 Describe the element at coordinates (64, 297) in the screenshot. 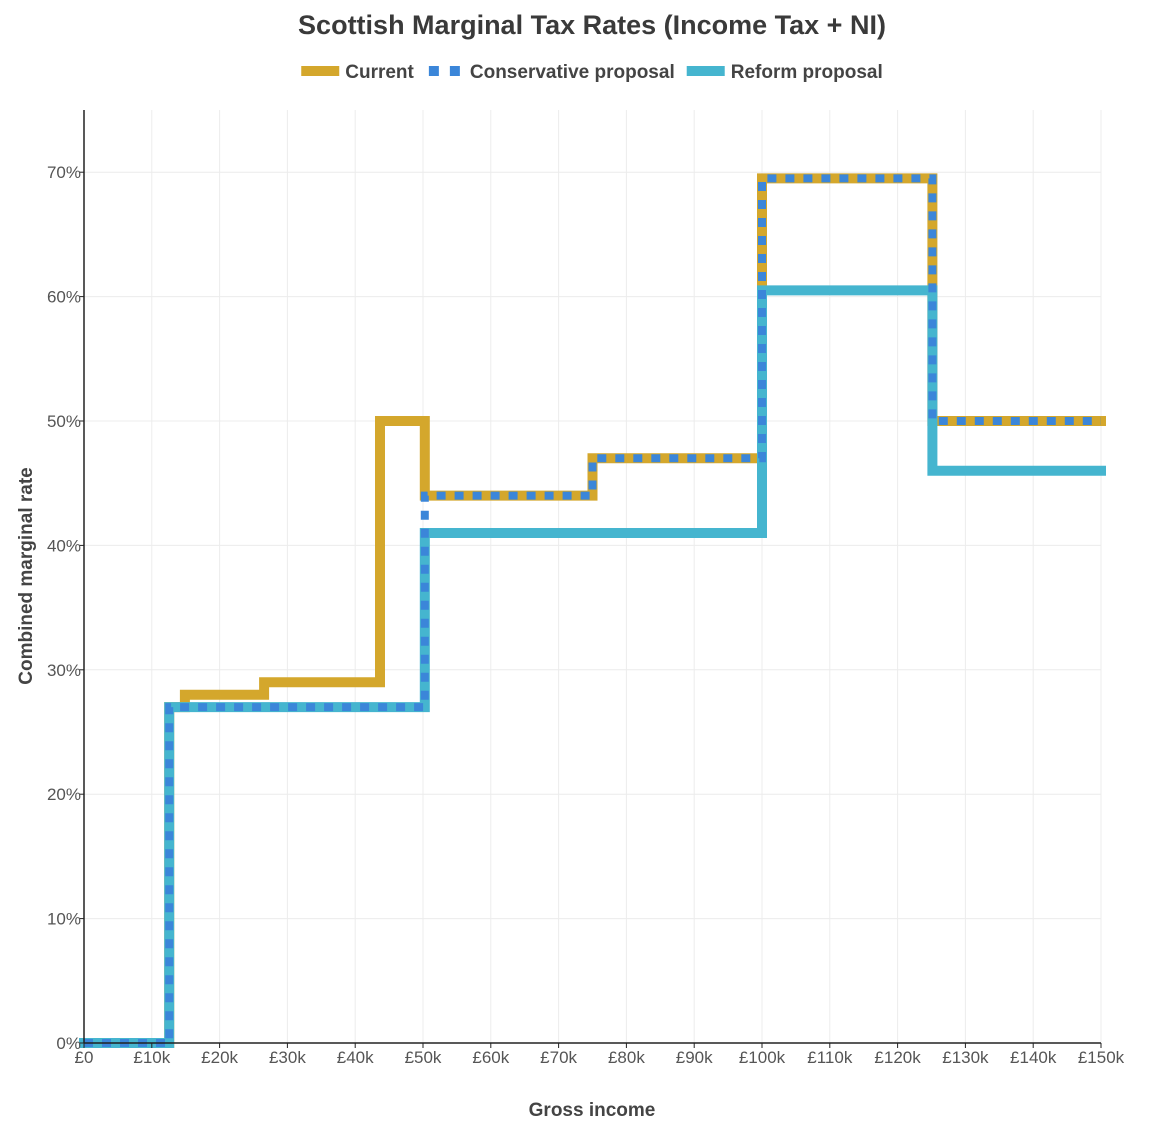

I see `y-tick-label-6: 60%` at that location.